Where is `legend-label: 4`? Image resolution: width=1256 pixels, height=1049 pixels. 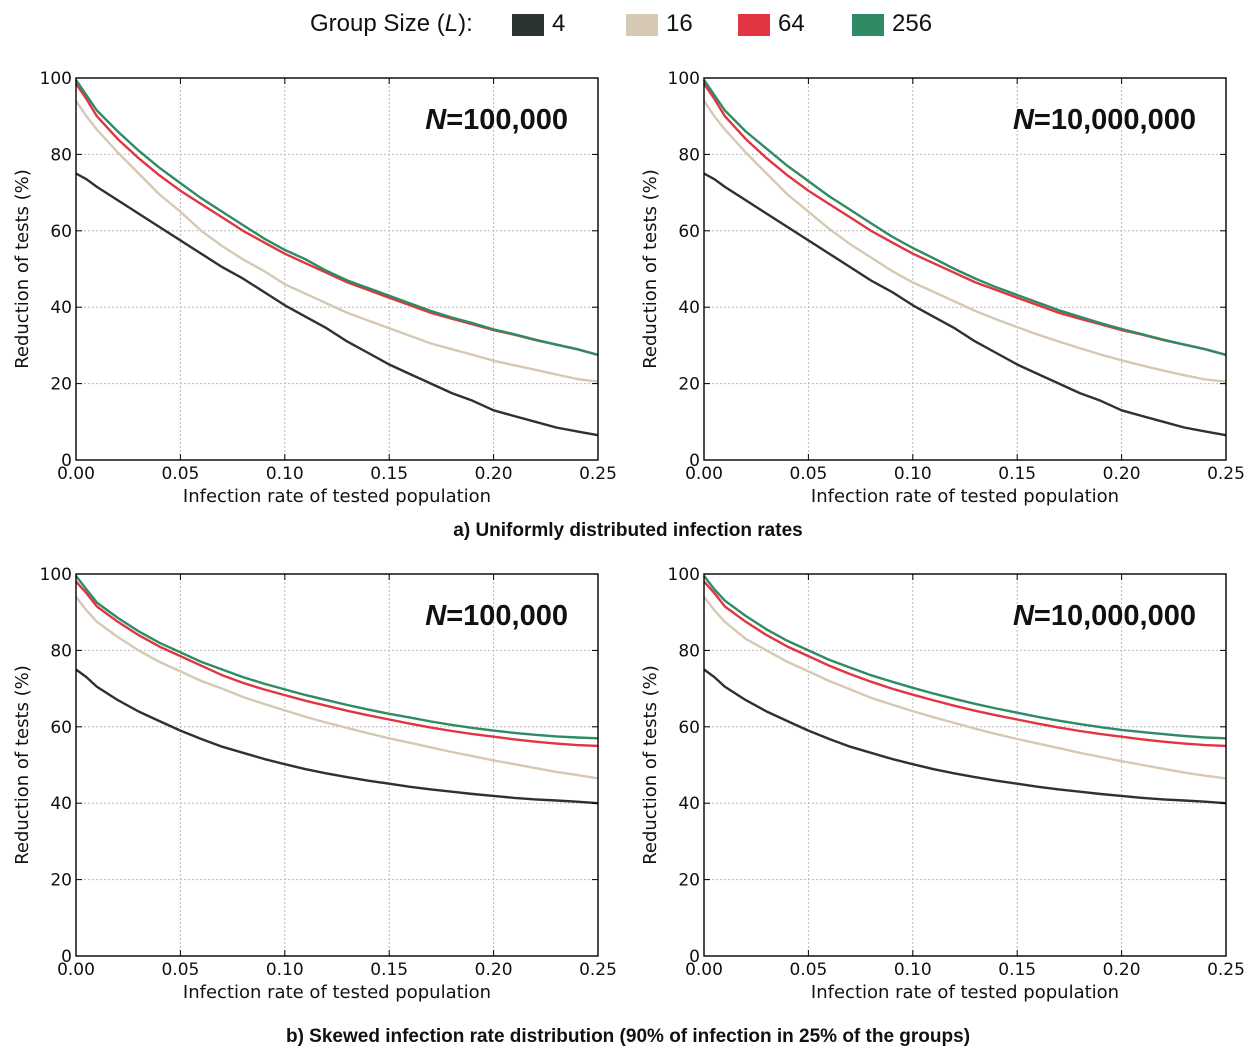 legend-label: 4 is located at coordinates (559, 23).